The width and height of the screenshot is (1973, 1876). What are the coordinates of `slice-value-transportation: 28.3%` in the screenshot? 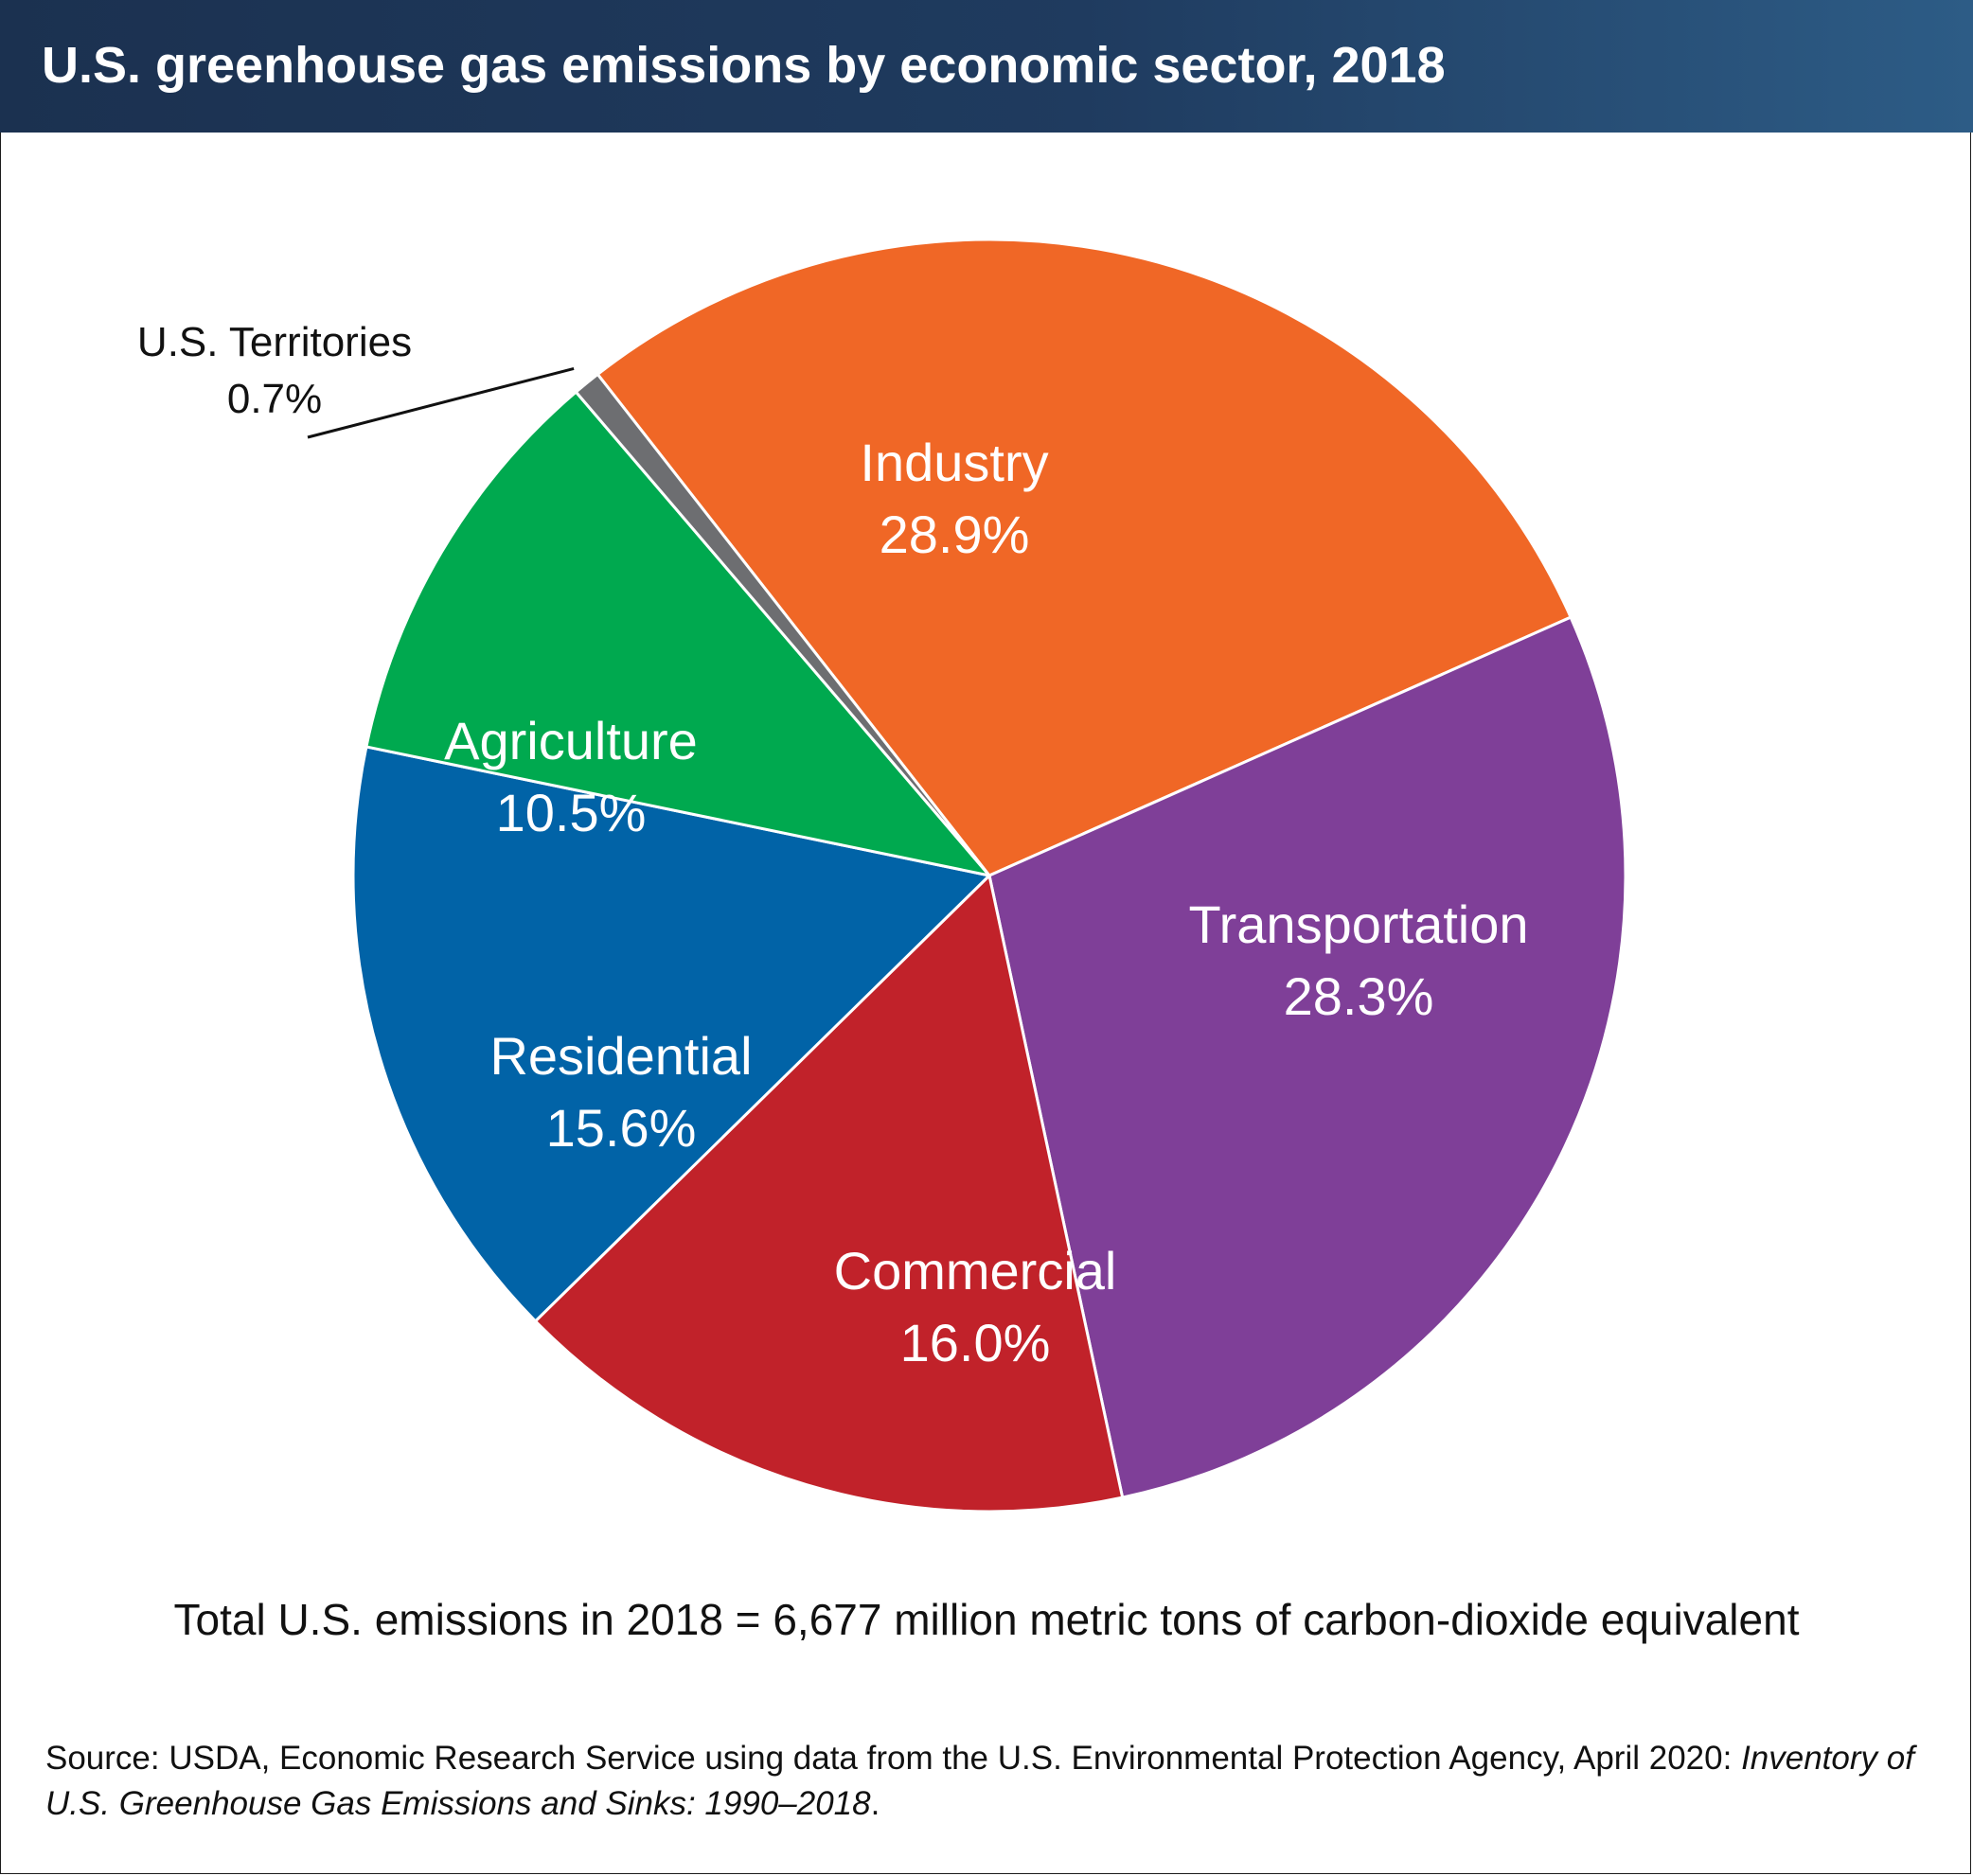 It's located at (1359, 996).